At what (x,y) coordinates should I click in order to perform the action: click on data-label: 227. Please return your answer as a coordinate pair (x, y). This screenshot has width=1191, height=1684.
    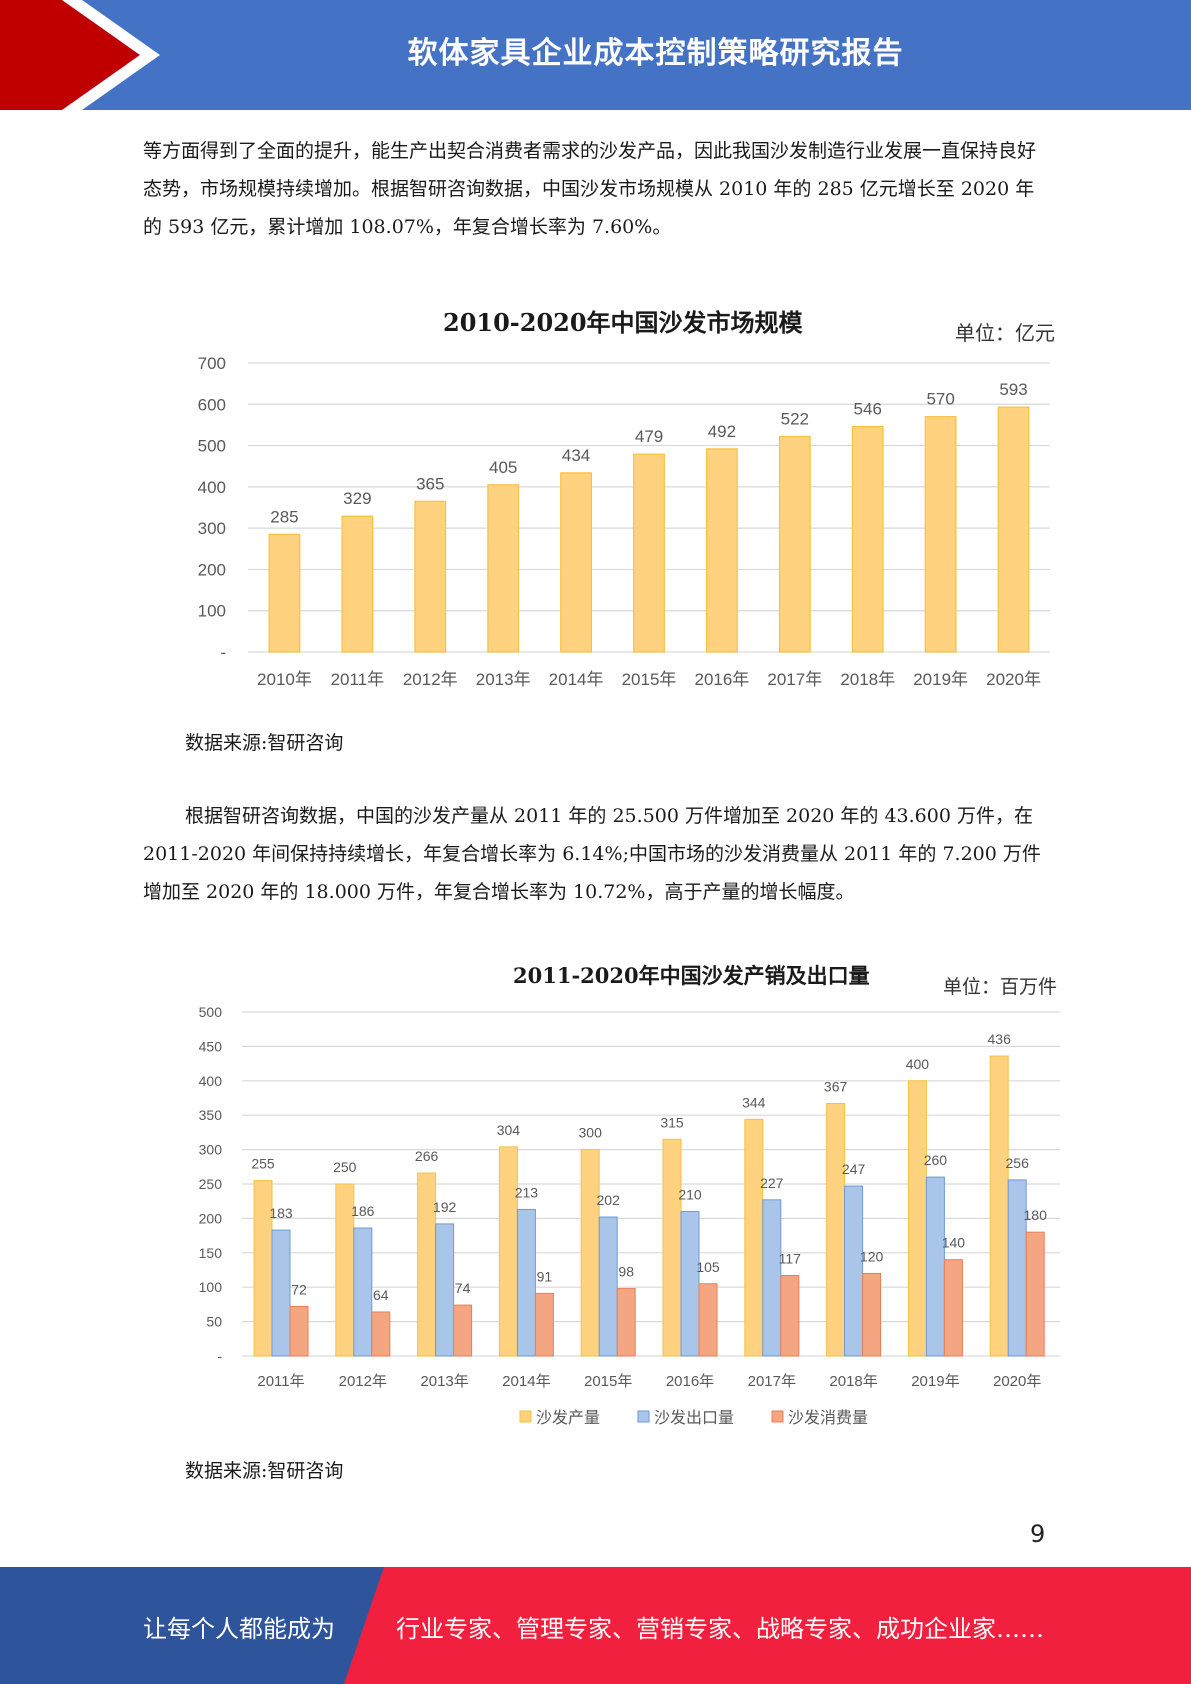
    Looking at the image, I should click on (772, 1183).